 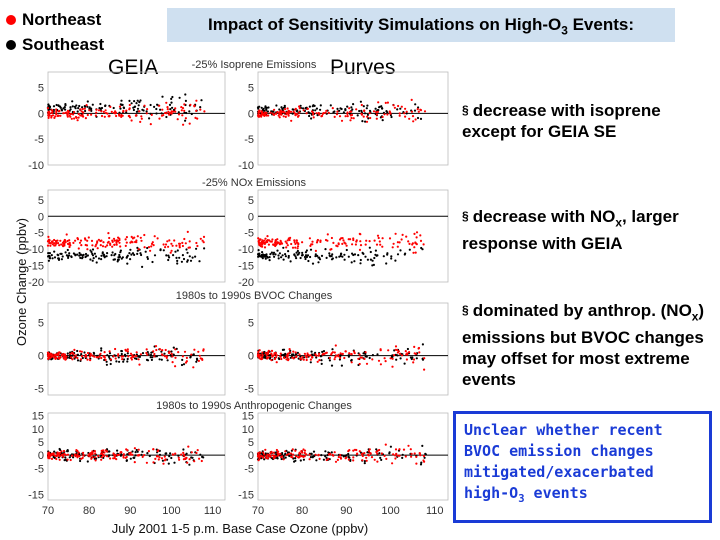 I want to click on x-tick-label: 70, so click(x=258, y=511).